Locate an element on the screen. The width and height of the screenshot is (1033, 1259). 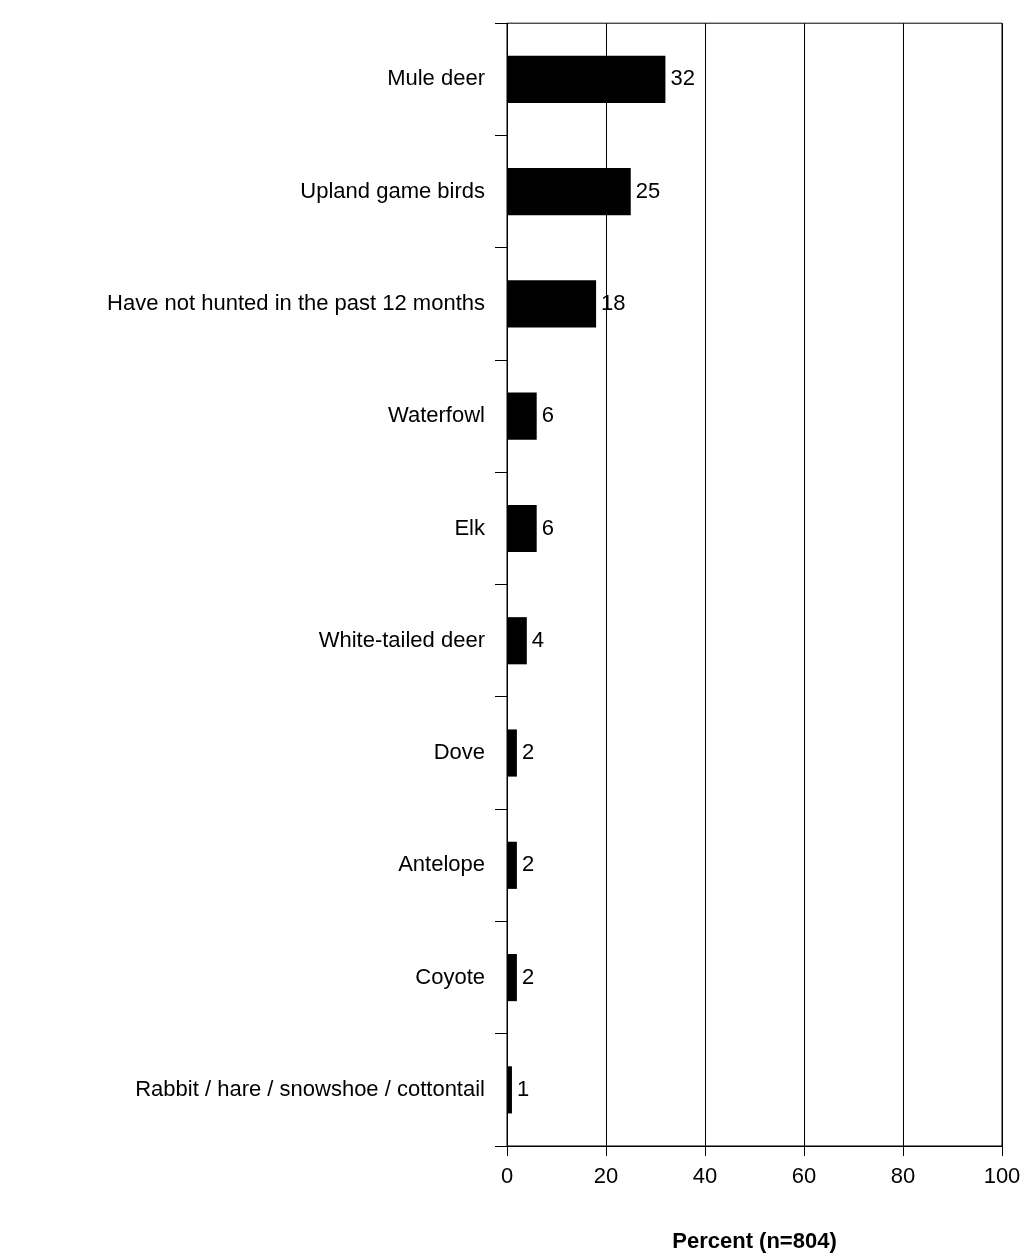
y-tick-label: Dove is located at coordinates (459, 752).